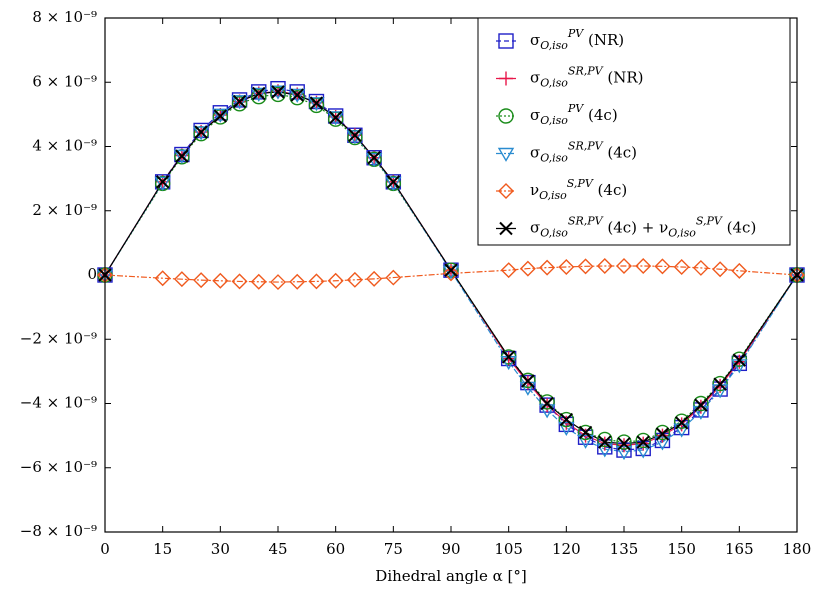 The width and height of the screenshot is (830, 593). Describe the element at coordinates (583, 152) in the screenshot. I see `legend-label: σO,isoSR,PV (4c)` at that location.